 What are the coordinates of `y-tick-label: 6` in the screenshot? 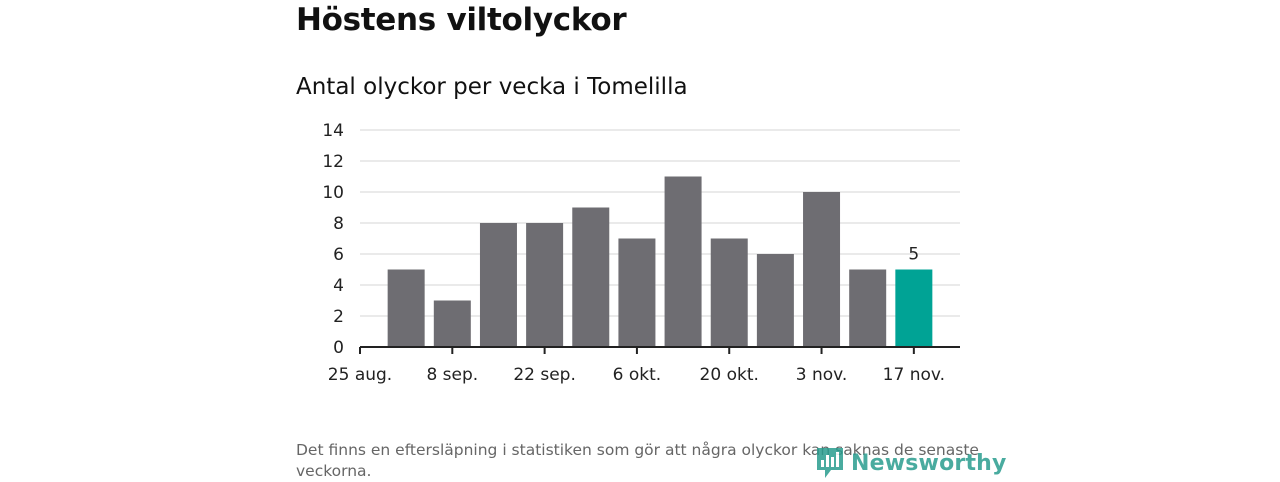 It's located at (338, 255).